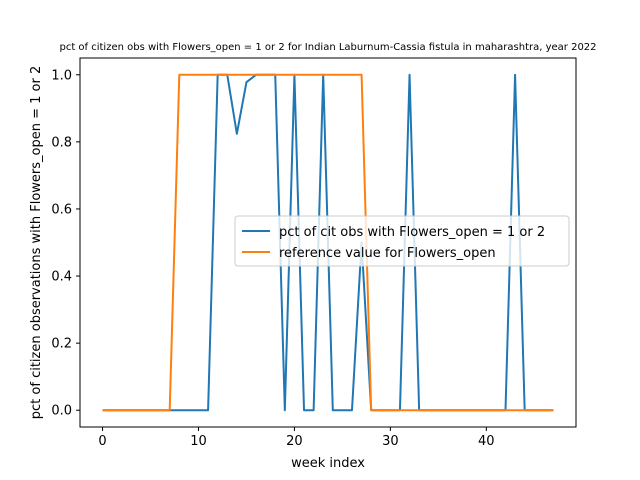 This screenshot has height=480, width=640. I want to click on x-axis: 0 10 20 30 40, so click(296, 438).